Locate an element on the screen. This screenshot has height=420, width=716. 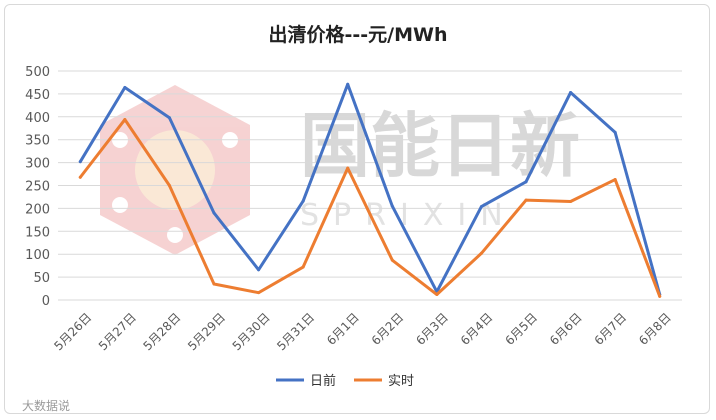
watermark-subtext: SPRIXIN is located at coordinates (408, 215).